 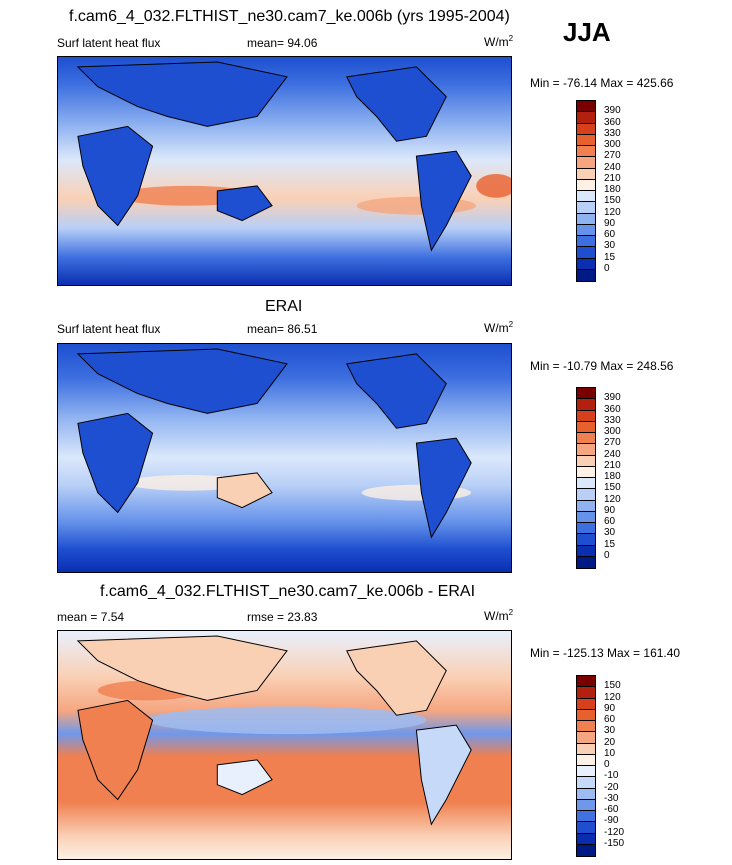 What do you see at coordinates (612, 398) in the screenshot?
I see `colorbar-tick-label: 390` at bounding box center [612, 398].